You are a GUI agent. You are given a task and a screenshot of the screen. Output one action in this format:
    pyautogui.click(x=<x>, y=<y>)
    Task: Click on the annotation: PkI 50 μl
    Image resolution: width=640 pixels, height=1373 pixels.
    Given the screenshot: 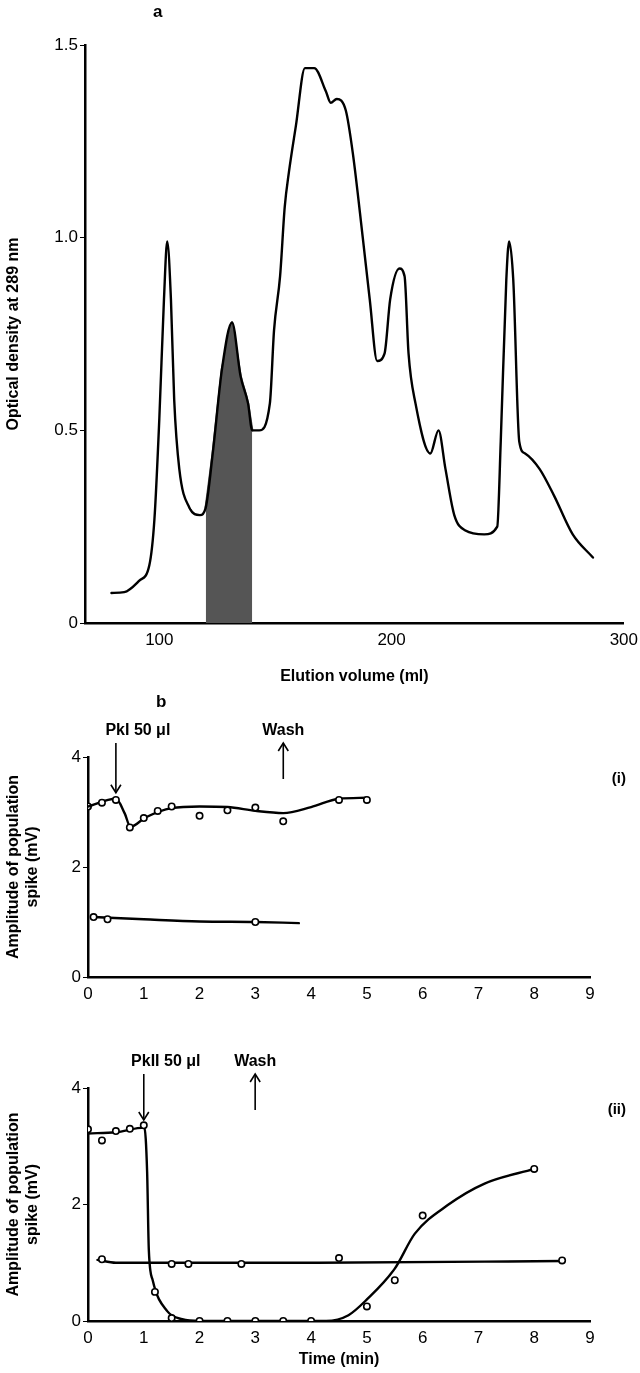 What is the action you would take?
    pyautogui.click(x=138, y=730)
    